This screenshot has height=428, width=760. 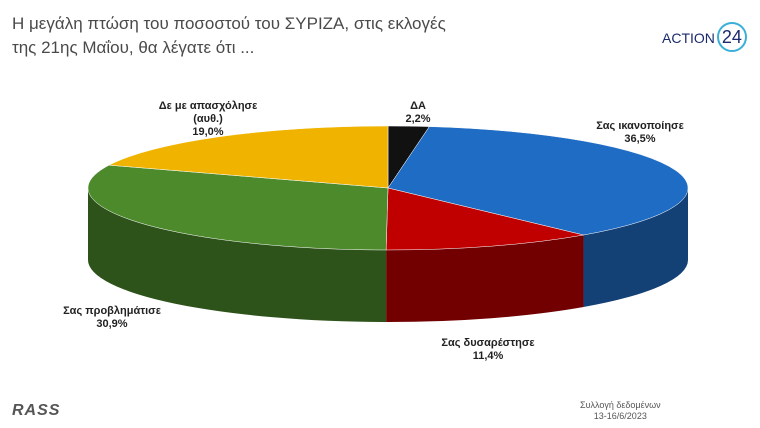 What do you see at coordinates (208, 132) in the screenshot?
I see `value-label: 19,0%` at bounding box center [208, 132].